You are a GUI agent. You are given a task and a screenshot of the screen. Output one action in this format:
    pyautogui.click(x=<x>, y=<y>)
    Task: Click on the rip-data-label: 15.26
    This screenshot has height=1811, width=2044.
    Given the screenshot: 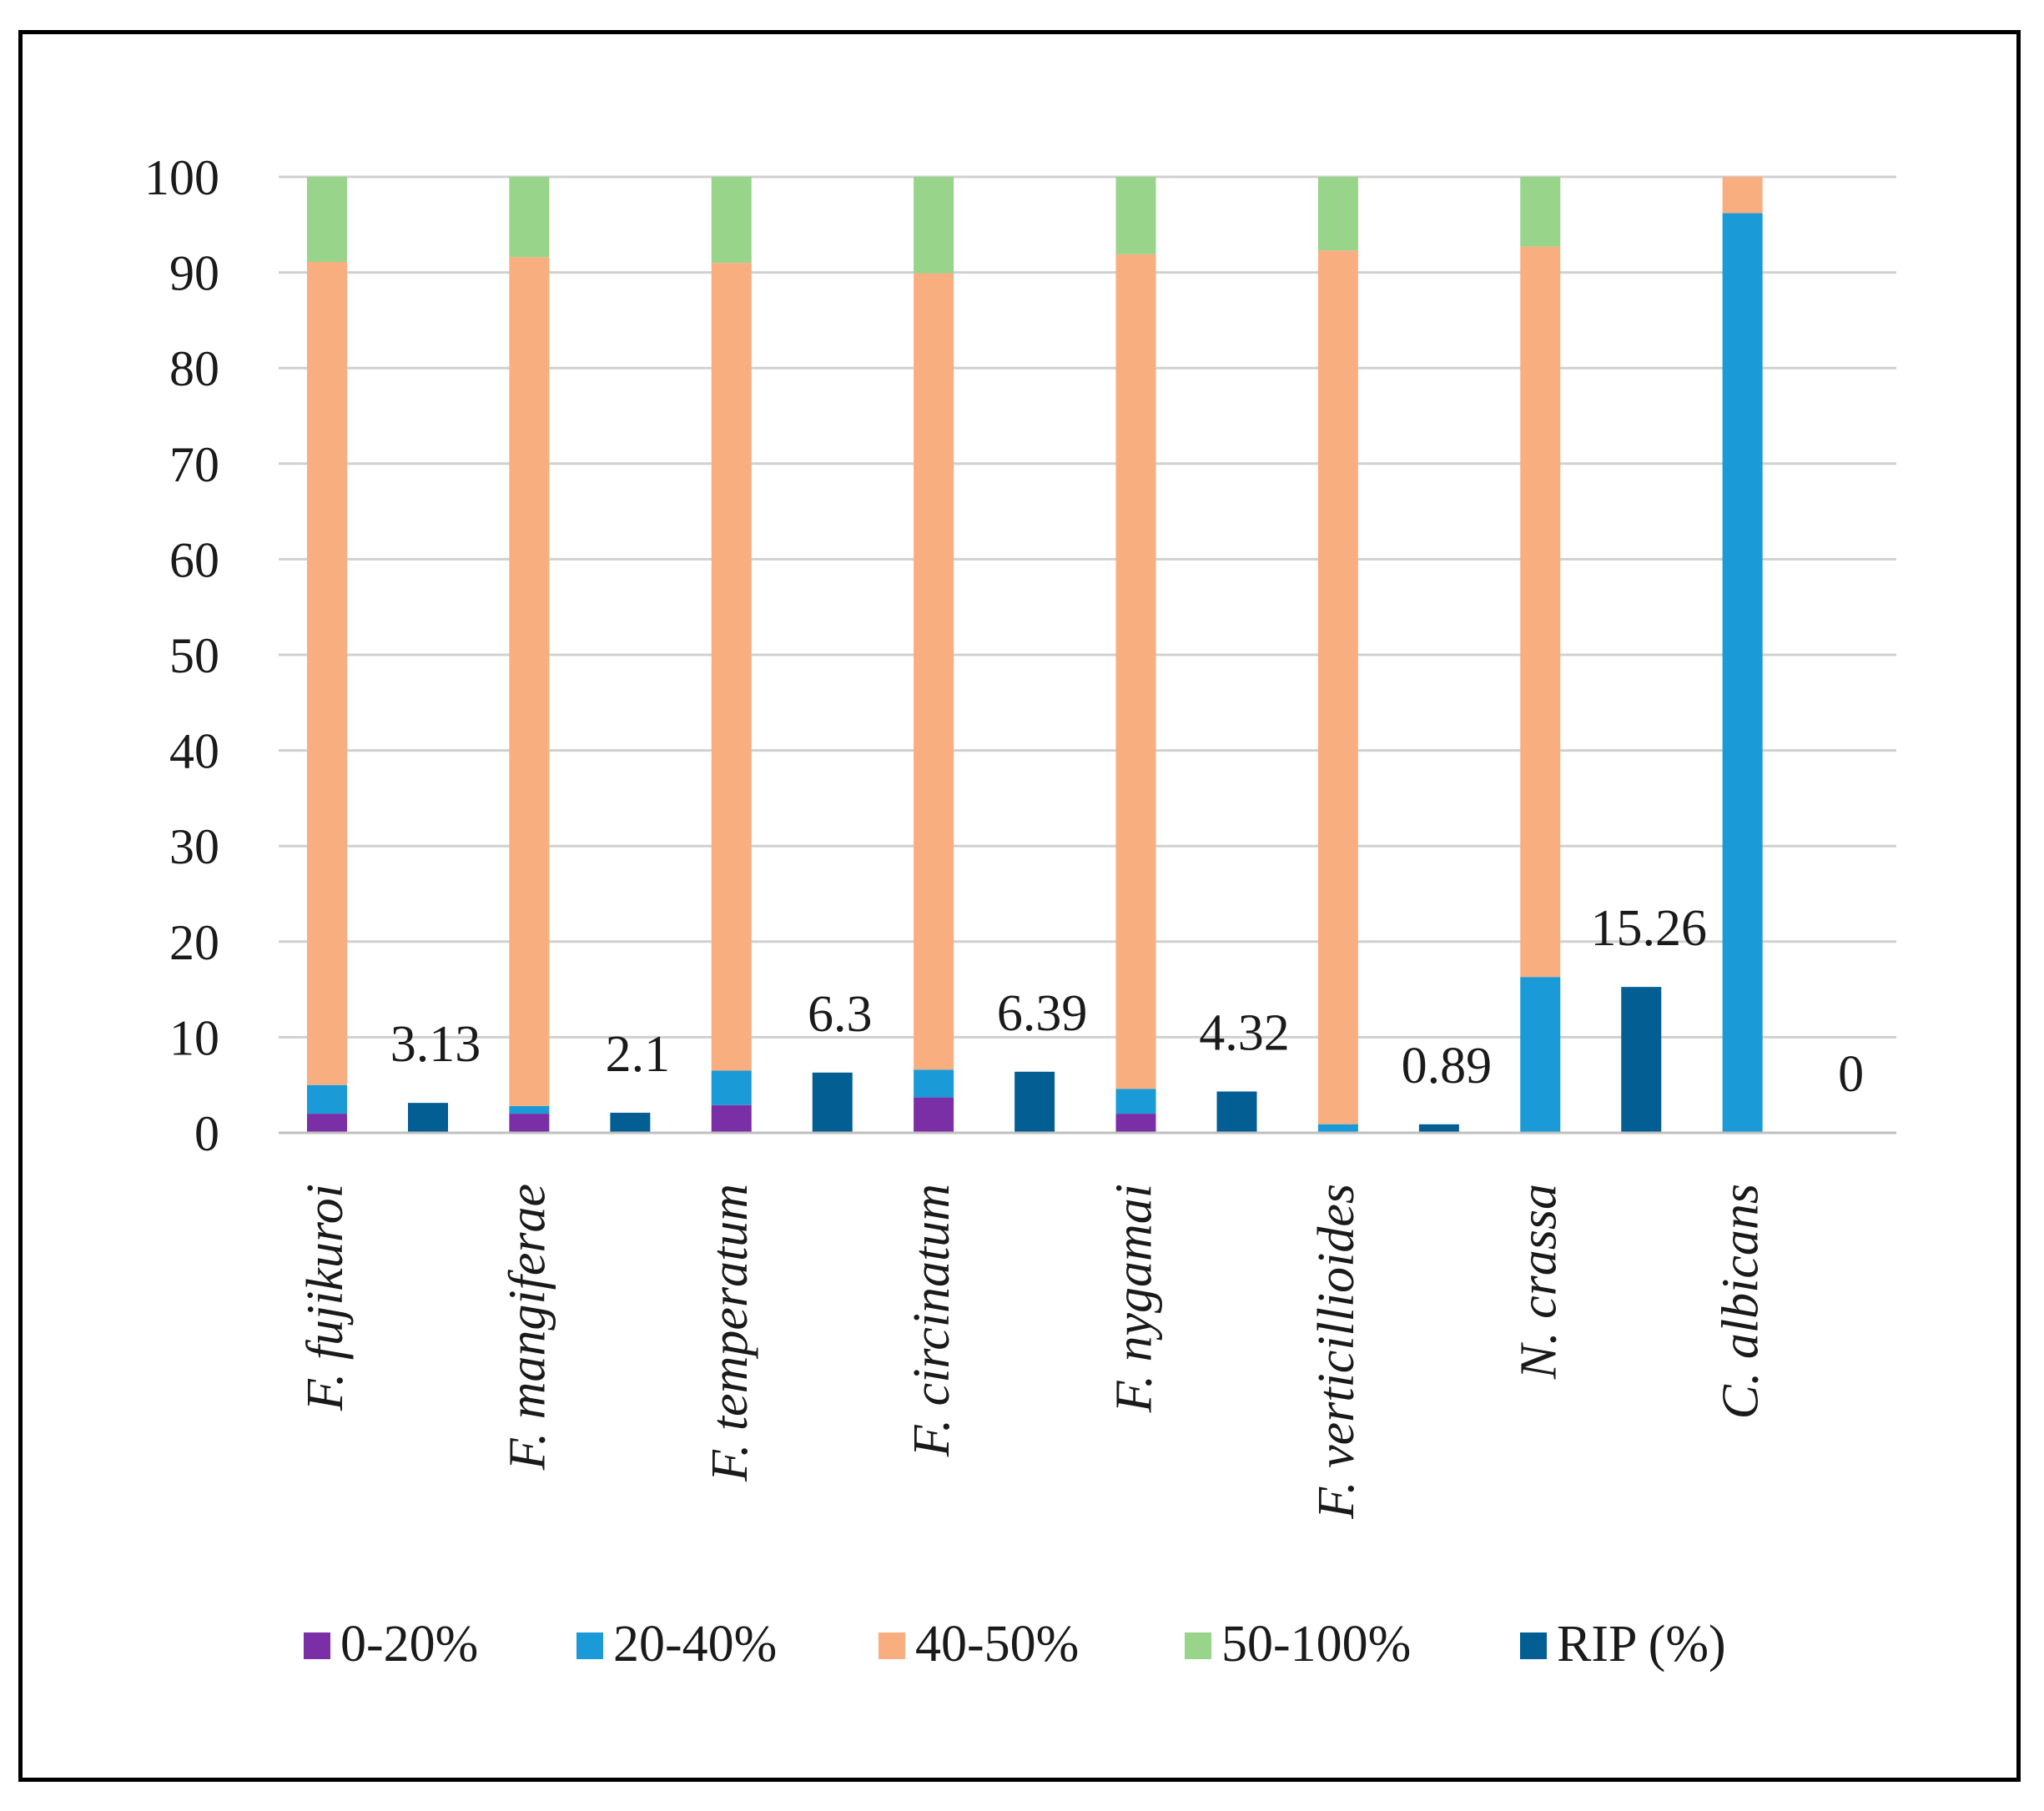 What is the action you would take?
    pyautogui.click(x=1649, y=928)
    